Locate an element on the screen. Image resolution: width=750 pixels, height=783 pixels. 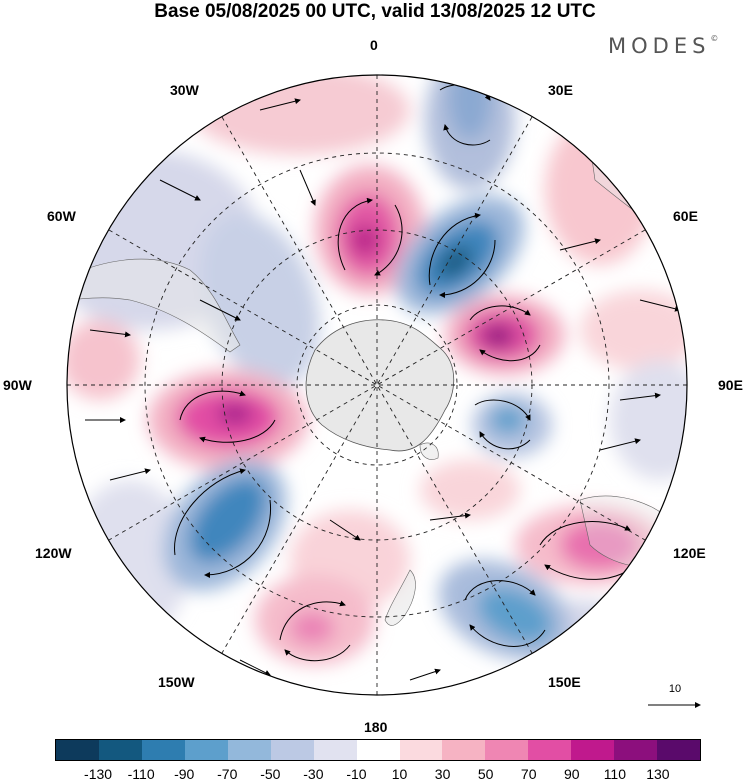
colorbar-tick-label: 110 is located at coordinates (615, 774).